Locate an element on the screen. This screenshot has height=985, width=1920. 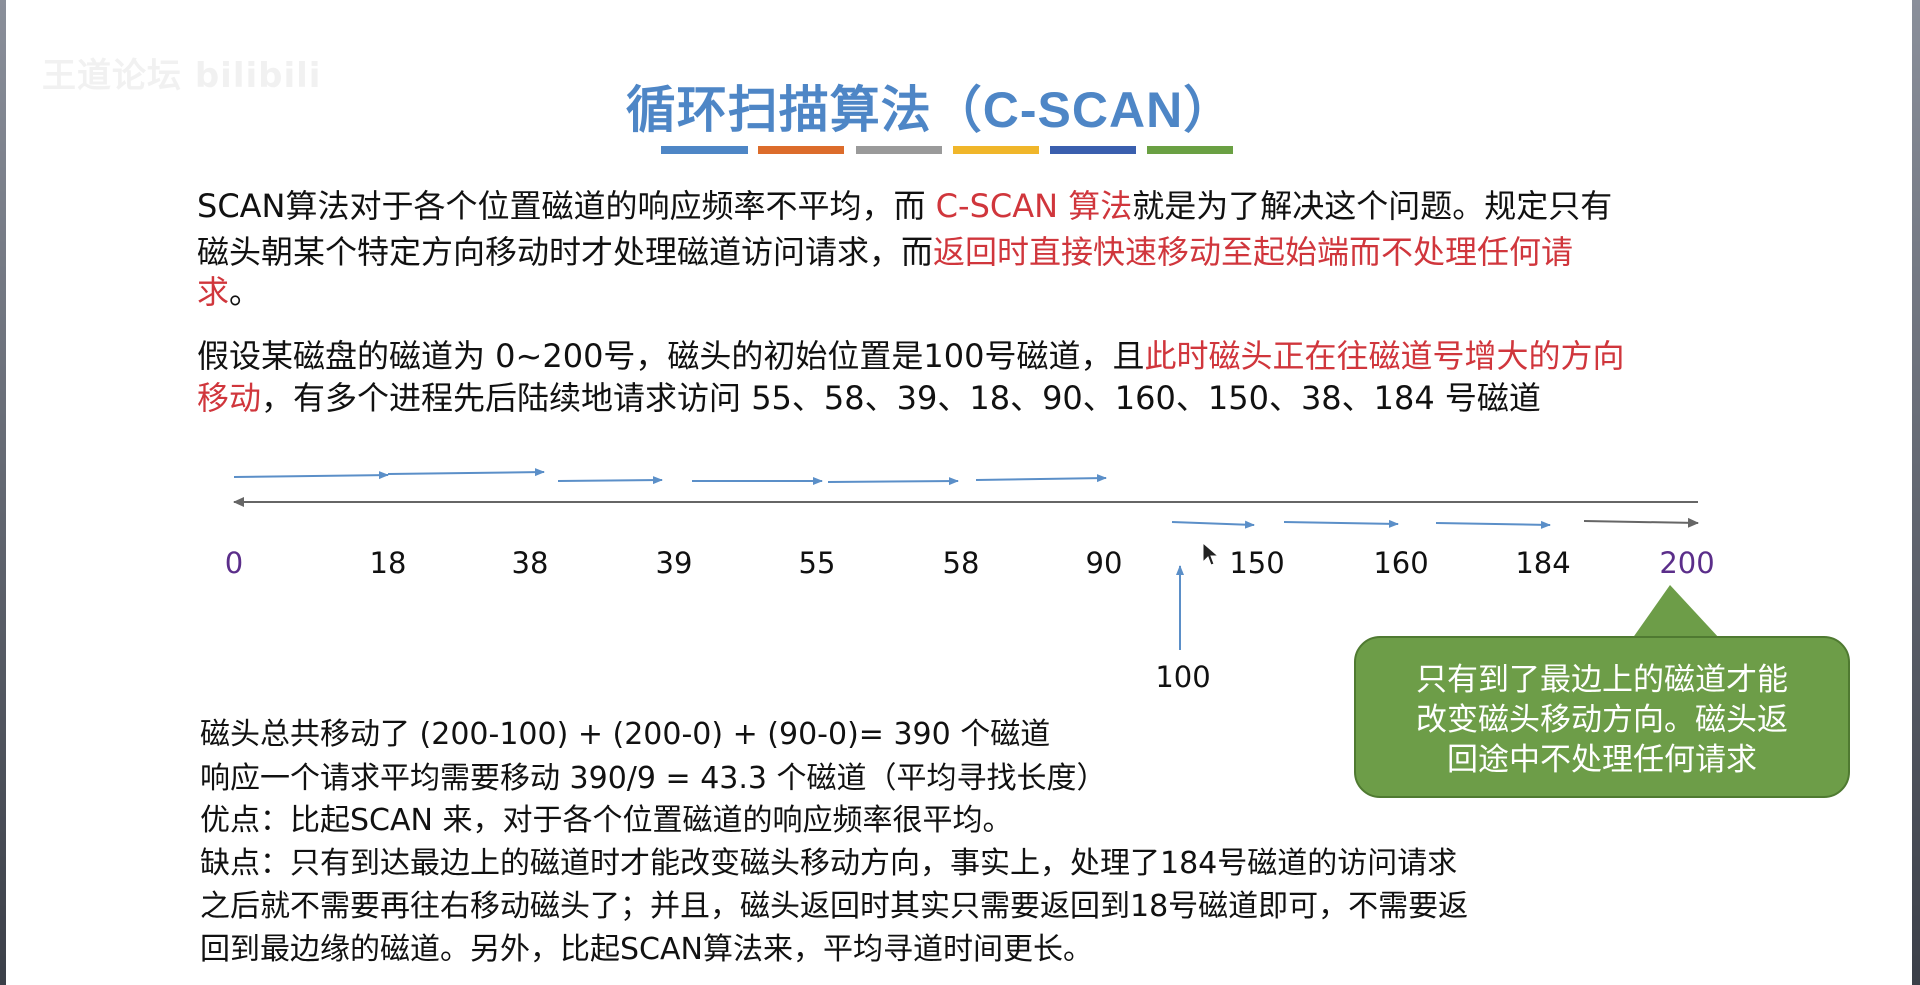
title-latin: C-SCAN is located at coordinates (1083, 110).